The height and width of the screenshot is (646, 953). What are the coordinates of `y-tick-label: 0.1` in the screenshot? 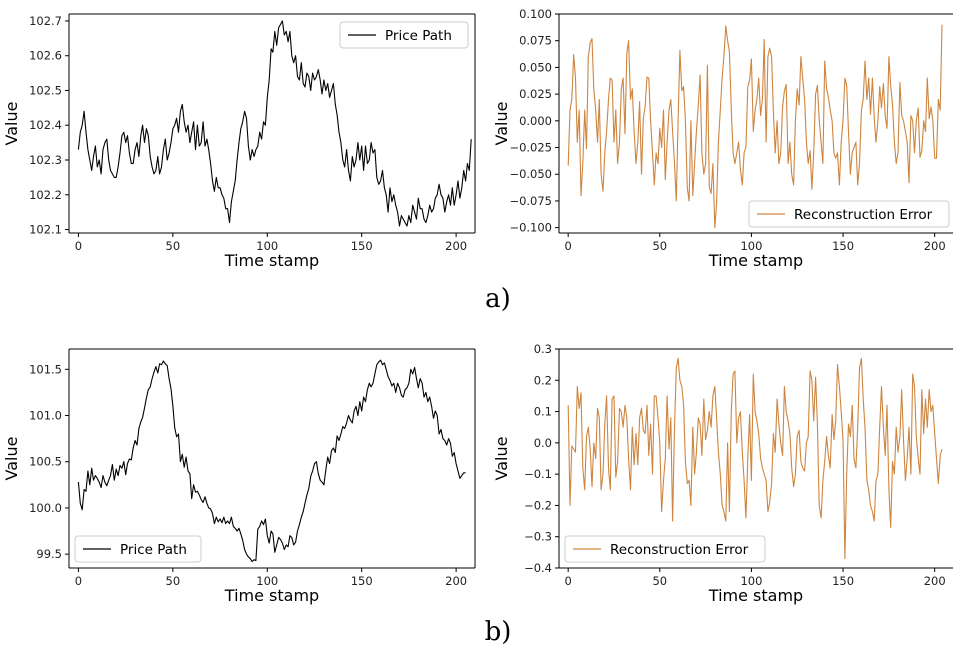 It's located at (543, 412).